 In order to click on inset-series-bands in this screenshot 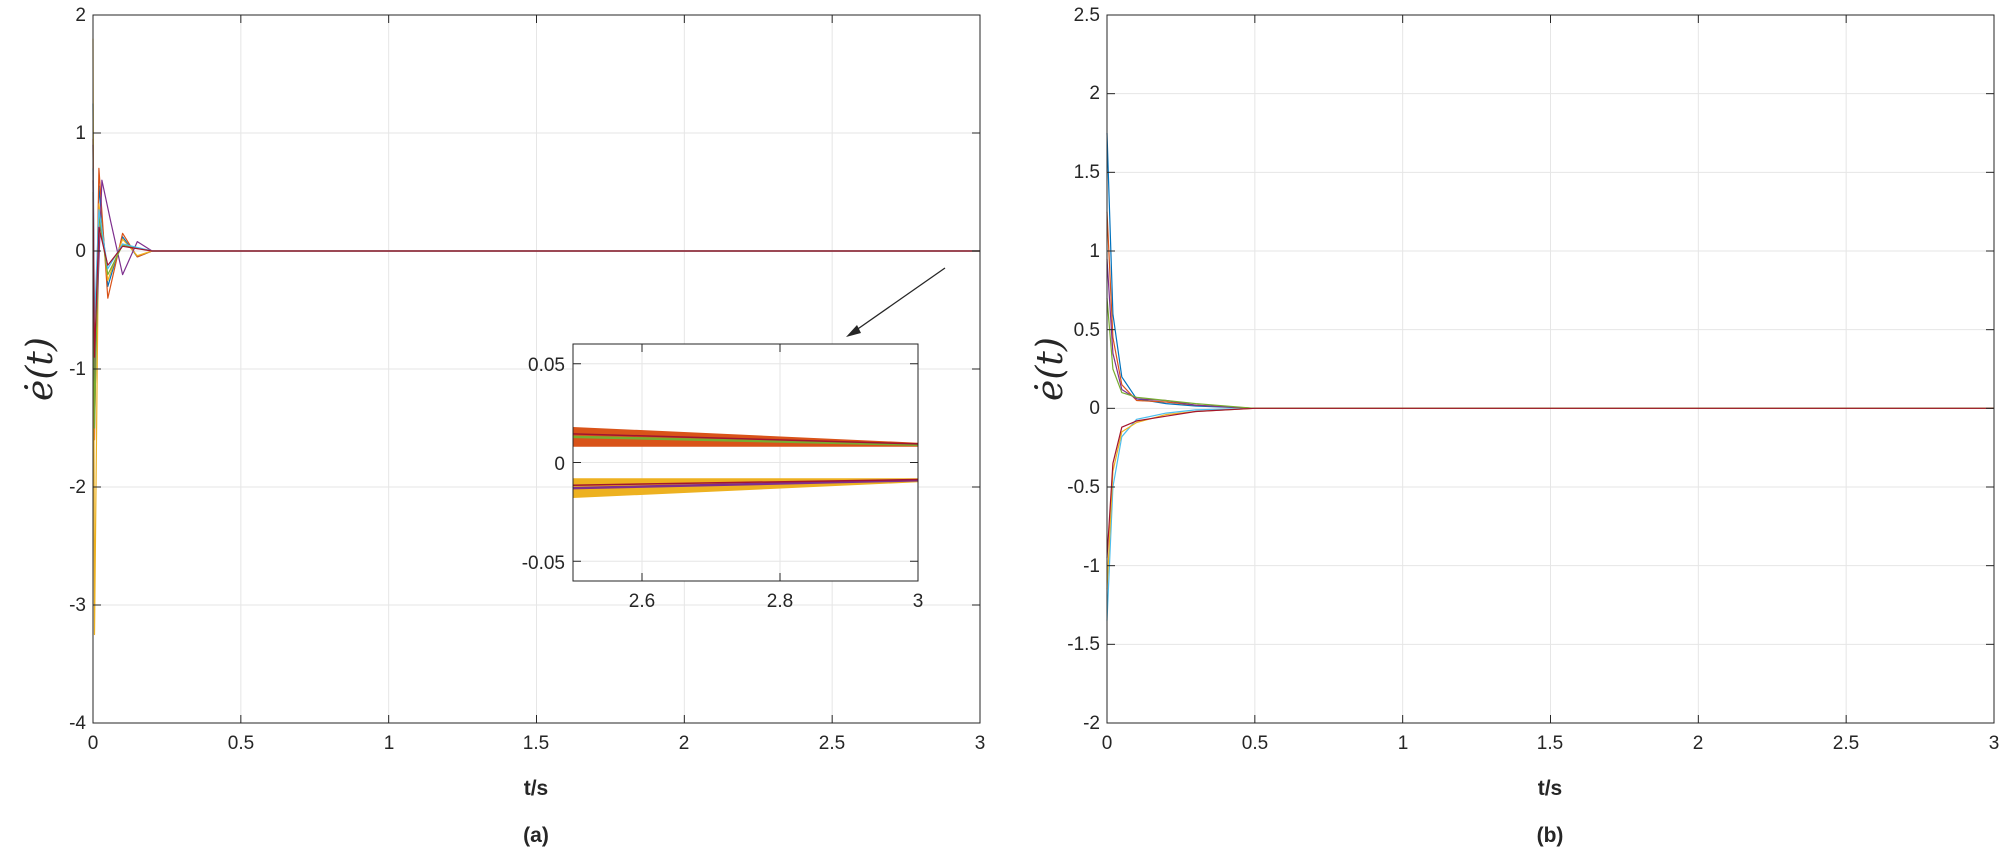, I will do `click(745, 462)`.